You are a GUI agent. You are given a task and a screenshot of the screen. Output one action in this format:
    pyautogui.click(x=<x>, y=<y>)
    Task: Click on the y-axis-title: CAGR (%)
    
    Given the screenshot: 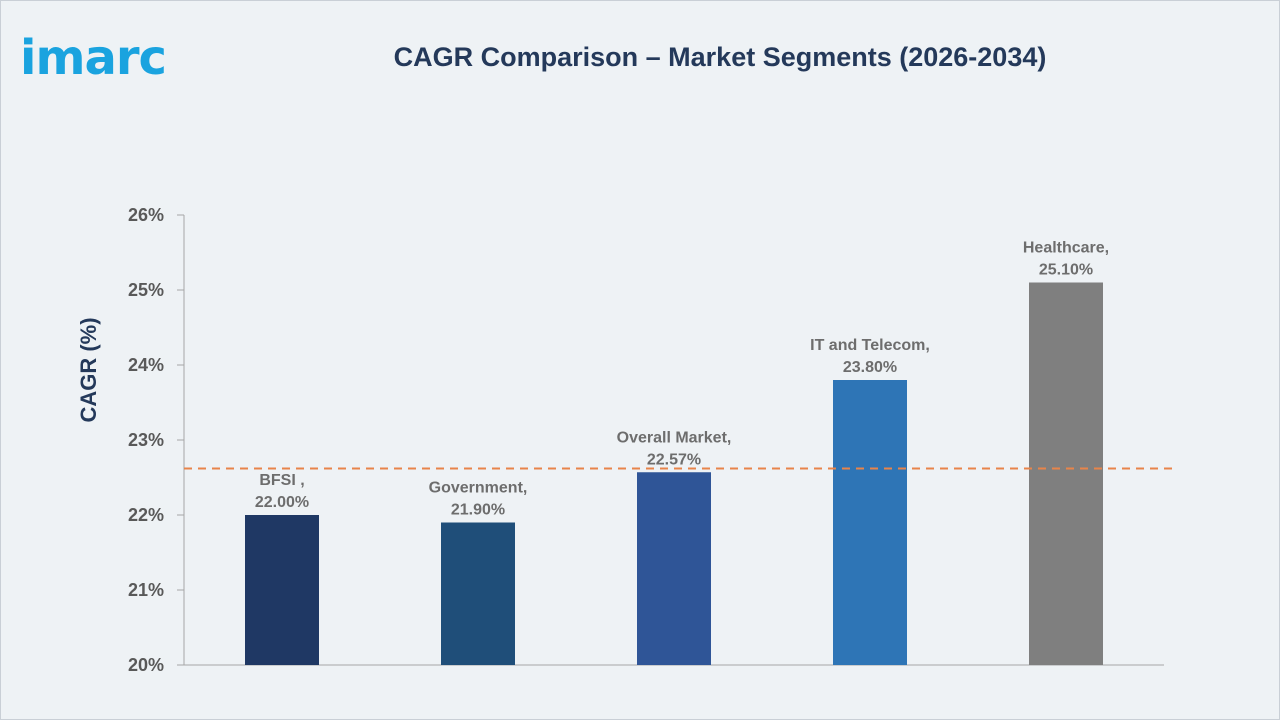 What is the action you would take?
    pyautogui.click(x=88, y=369)
    